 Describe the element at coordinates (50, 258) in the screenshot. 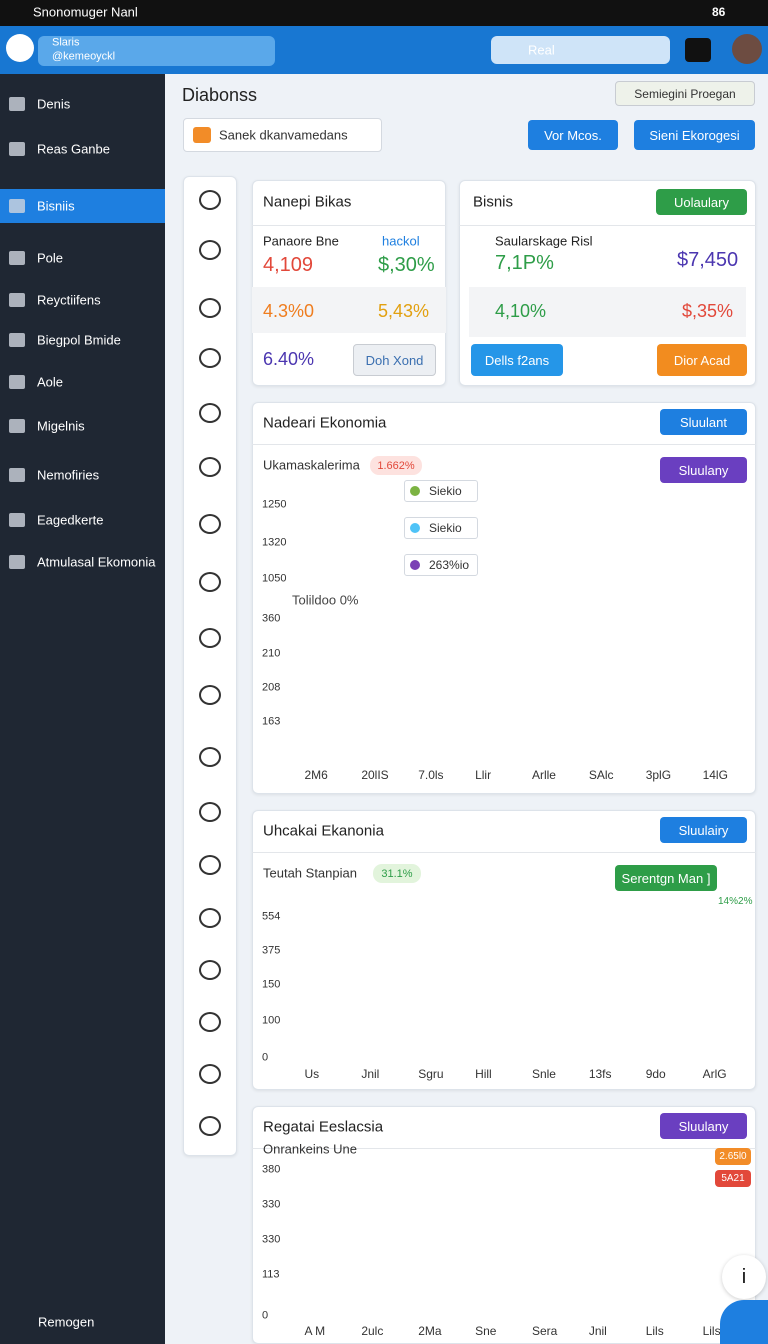

I see `sidebar-item: Pole` at that location.